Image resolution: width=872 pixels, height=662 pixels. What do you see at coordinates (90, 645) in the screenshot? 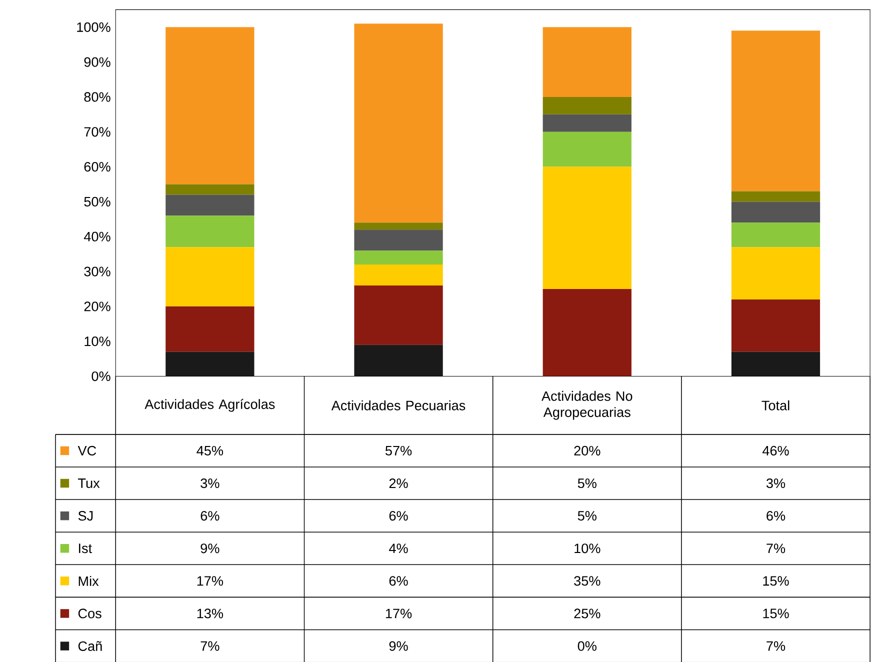
I see `legend-label: Cañ` at bounding box center [90, 645].